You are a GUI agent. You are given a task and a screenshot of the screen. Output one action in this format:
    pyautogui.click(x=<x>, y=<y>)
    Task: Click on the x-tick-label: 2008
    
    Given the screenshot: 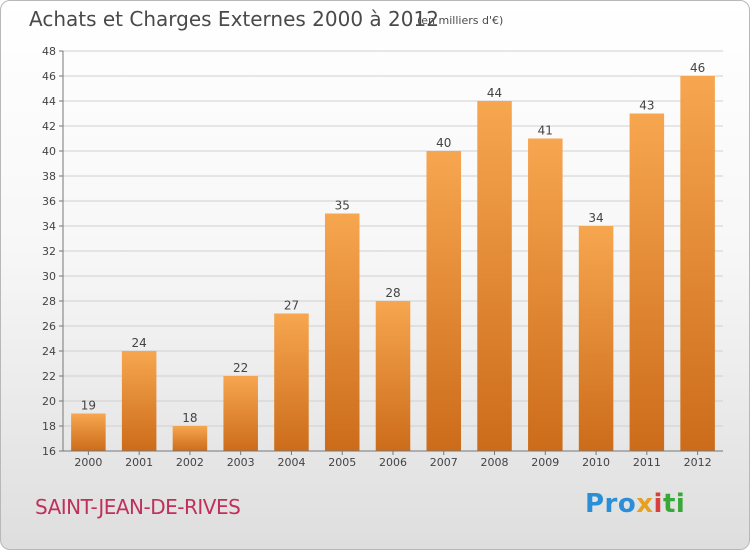 What is the action you would take?
    pyautogui.click(x=495, y=462)
    